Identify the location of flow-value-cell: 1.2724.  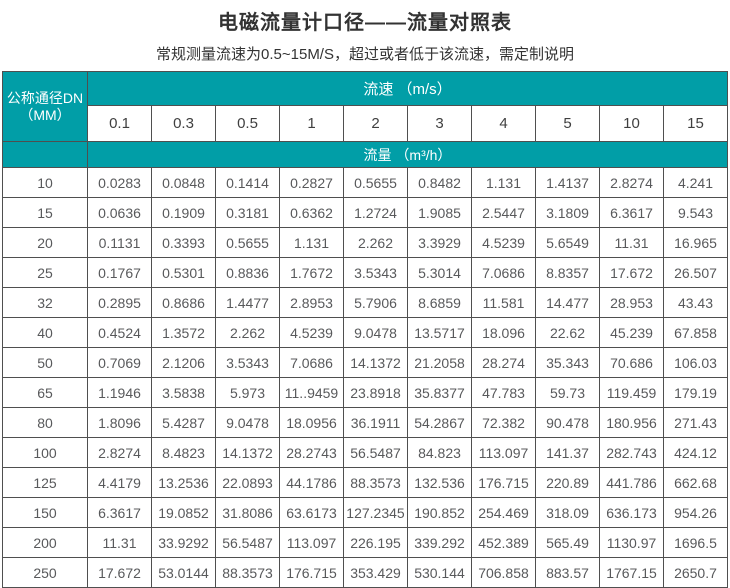
(375, 212).